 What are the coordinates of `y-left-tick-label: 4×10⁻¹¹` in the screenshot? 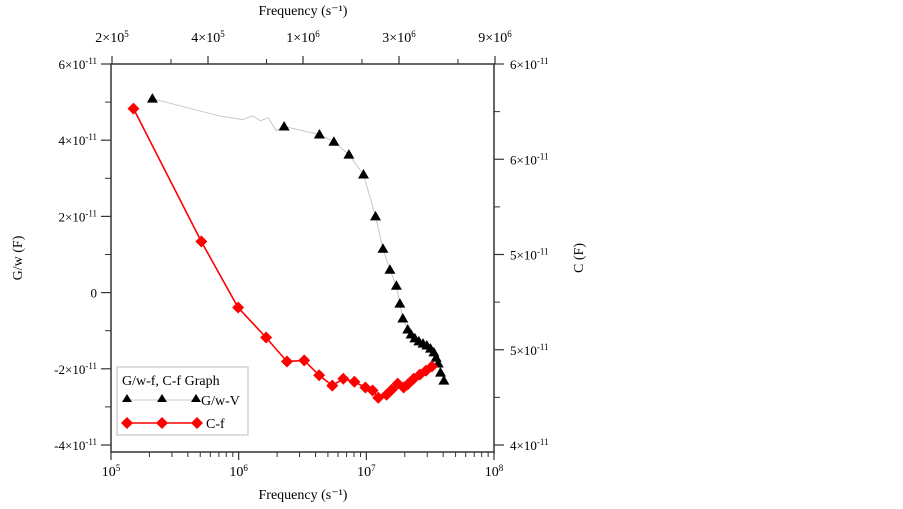 It's located at (77, 140).